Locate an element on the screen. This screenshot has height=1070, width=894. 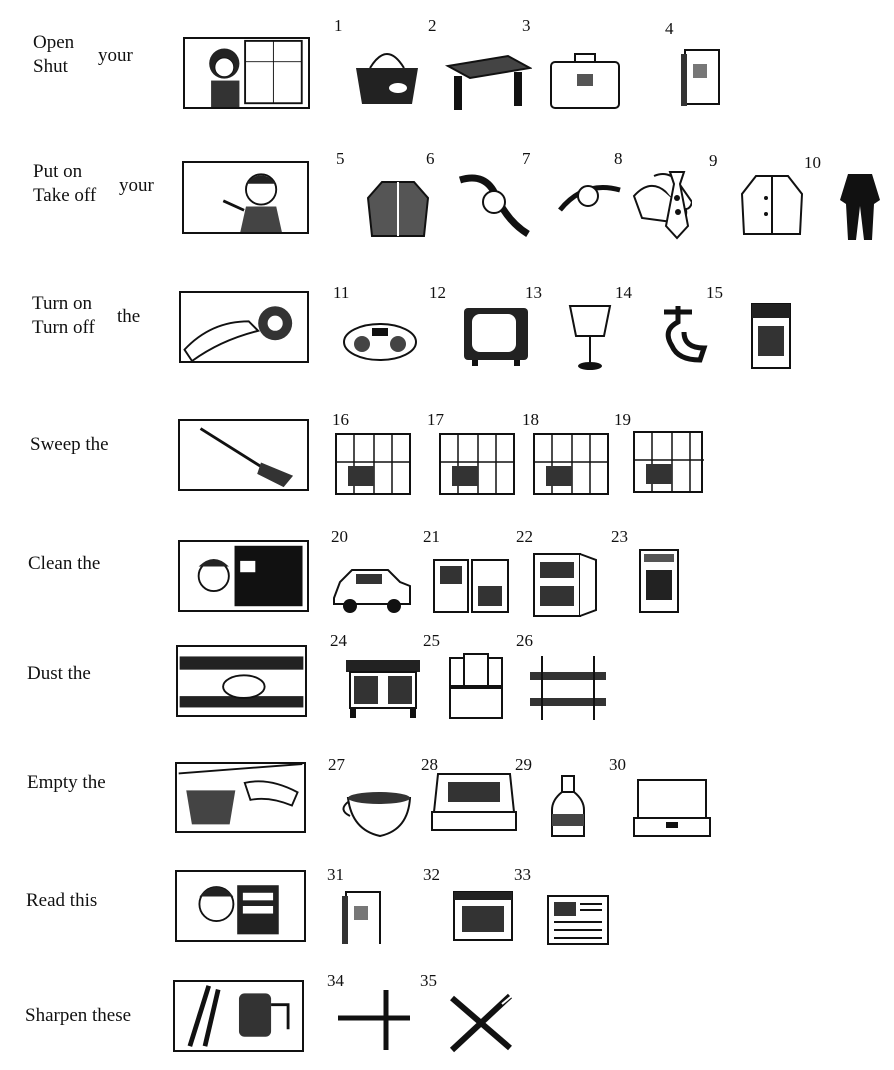
suit-icon is located at coordinates (860, 206).